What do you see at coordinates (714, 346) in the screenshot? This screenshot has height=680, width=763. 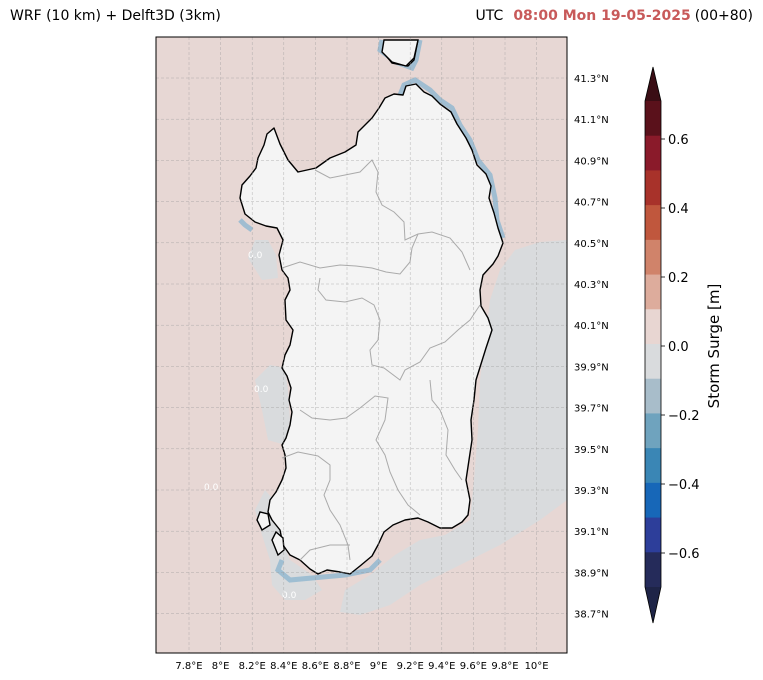 I see `colorbar-title: Storm Surge [m]` at bounding box center [714, 346].